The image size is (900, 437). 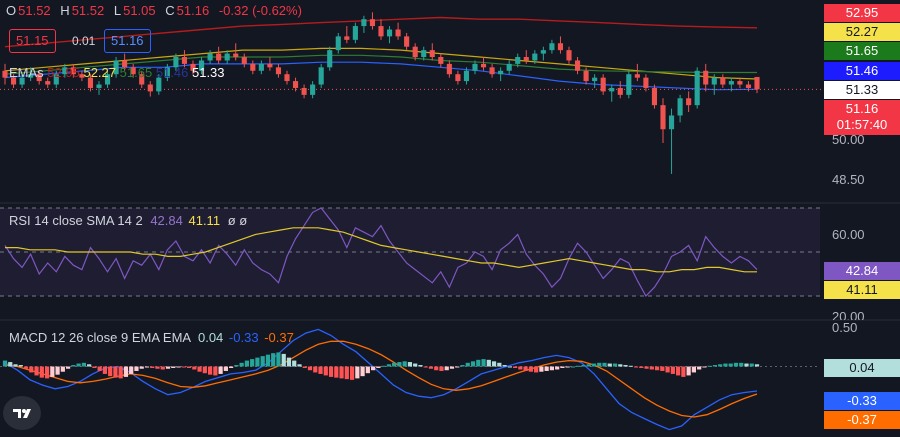 What do you see at coordinates (862, 51) in the screenshot?
I see `ema50-tag: 51.65` at bounding box center [862, 51].